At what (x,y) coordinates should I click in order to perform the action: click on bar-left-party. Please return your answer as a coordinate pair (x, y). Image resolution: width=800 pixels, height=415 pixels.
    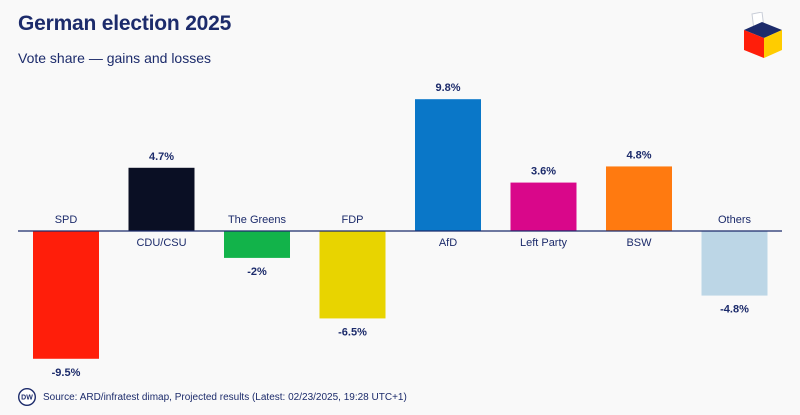
    Looking at the image, I should click on (543, 206).